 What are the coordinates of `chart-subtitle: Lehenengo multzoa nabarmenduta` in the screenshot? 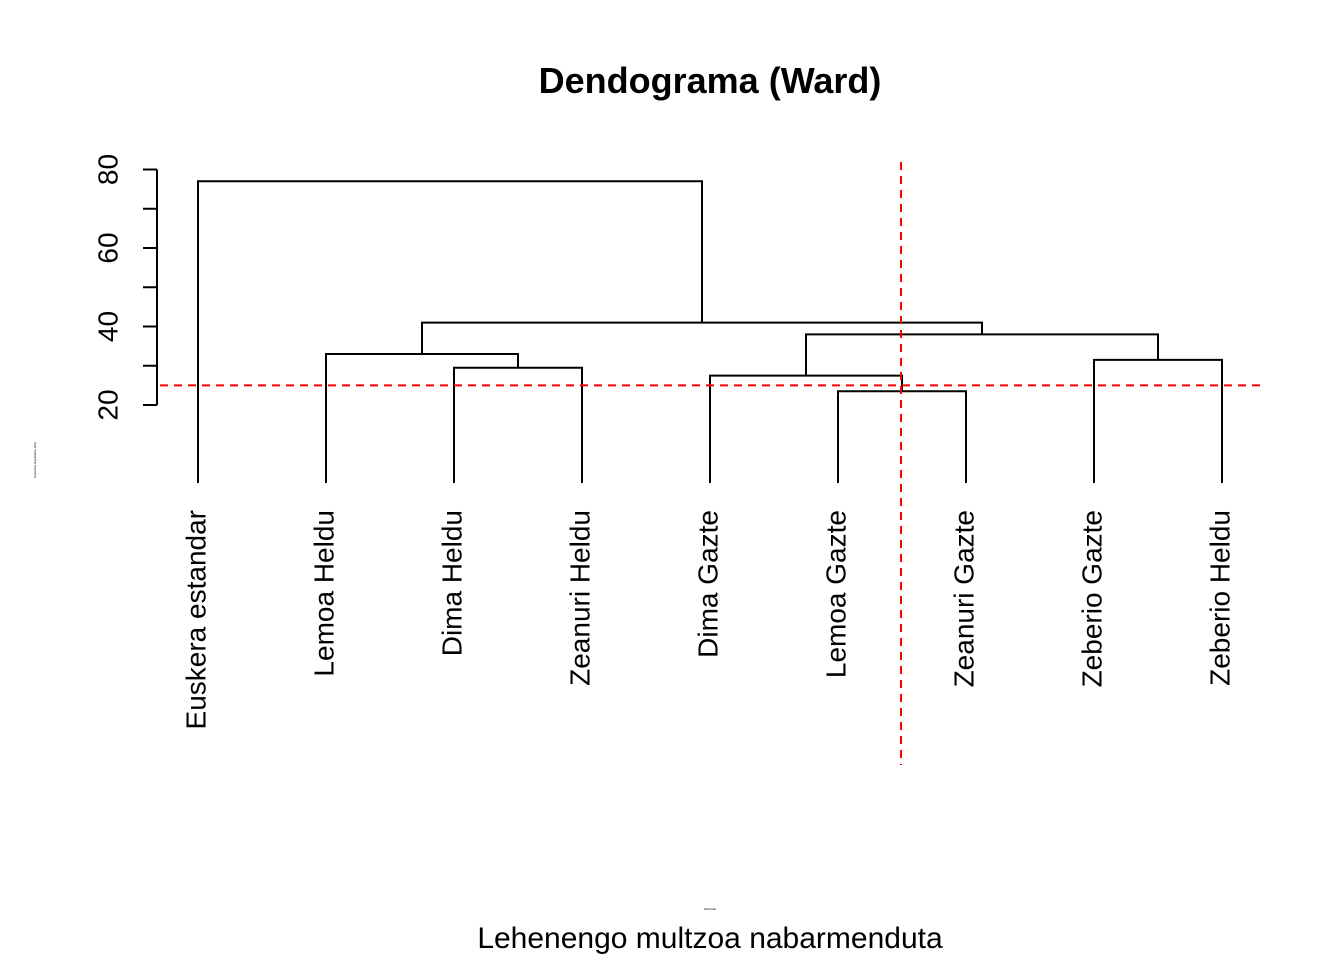 It's located at (710, 938).